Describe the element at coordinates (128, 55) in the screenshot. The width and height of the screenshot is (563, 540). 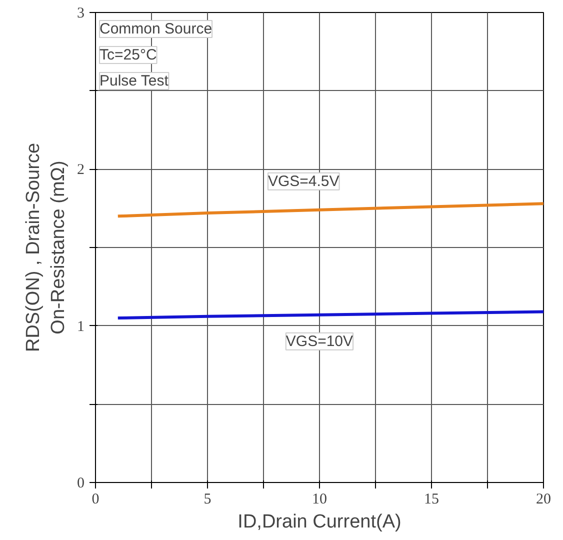
I see `annotation: Tc=25°C` at that location.